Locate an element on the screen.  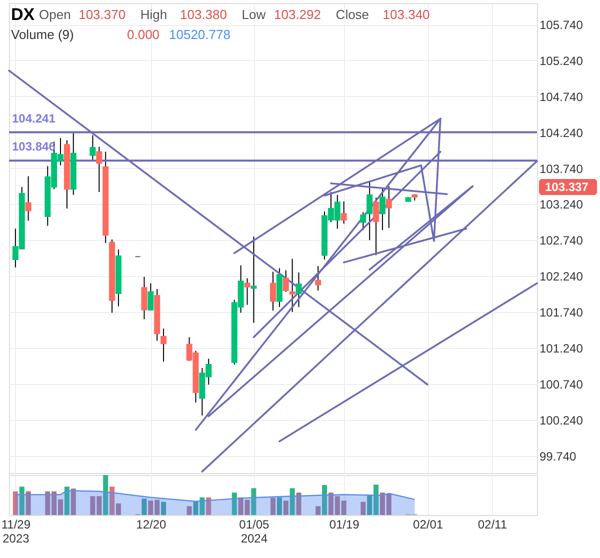
ref-line-label: 104.241 is located at coordinates (34, 118).